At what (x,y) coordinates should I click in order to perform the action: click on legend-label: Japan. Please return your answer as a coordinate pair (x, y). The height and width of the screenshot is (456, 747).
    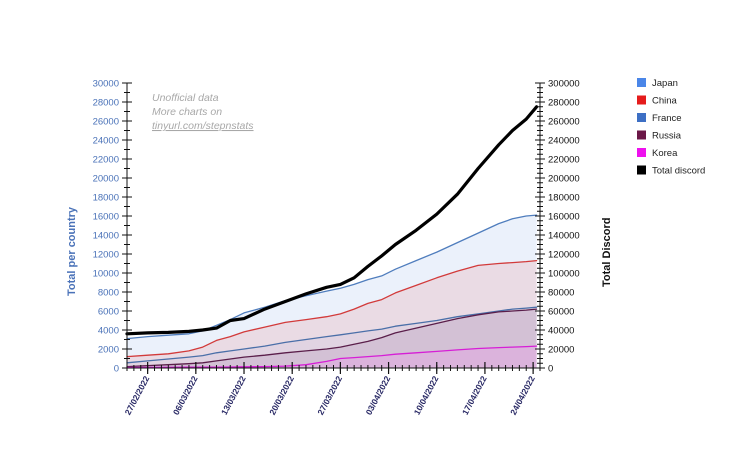
    Looking at the image, I should click on (665, 83).